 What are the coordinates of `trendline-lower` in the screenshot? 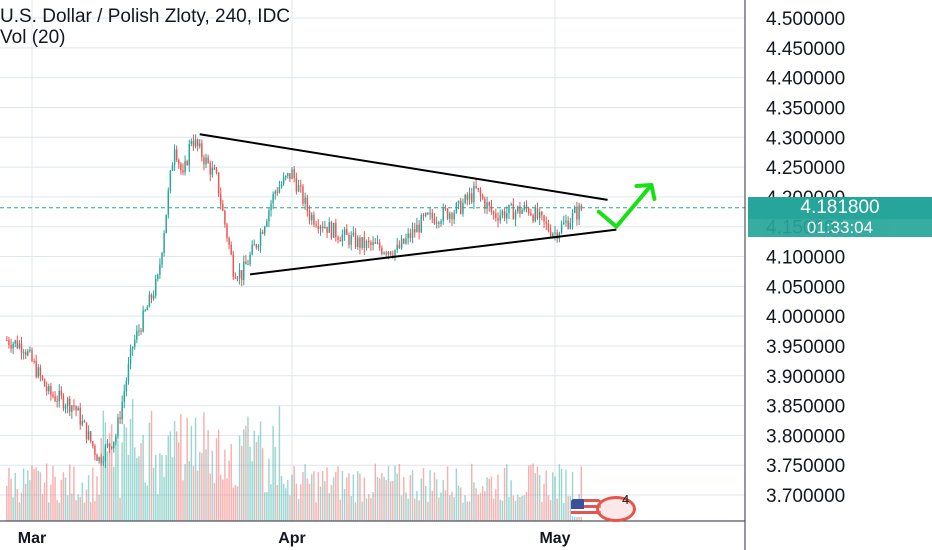 It's located at (433, 252).